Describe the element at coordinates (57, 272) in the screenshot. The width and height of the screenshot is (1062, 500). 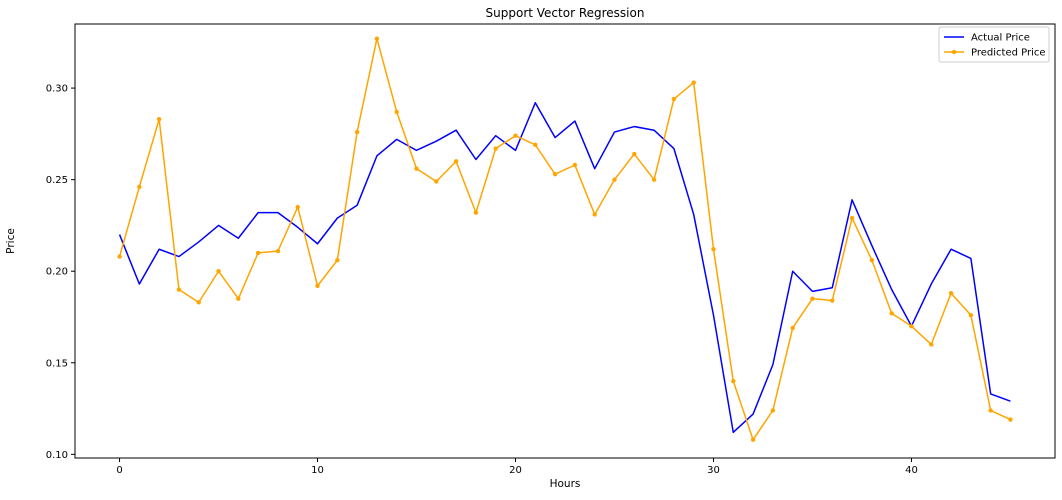
I see `y-tick-label: 0.20` at that location.